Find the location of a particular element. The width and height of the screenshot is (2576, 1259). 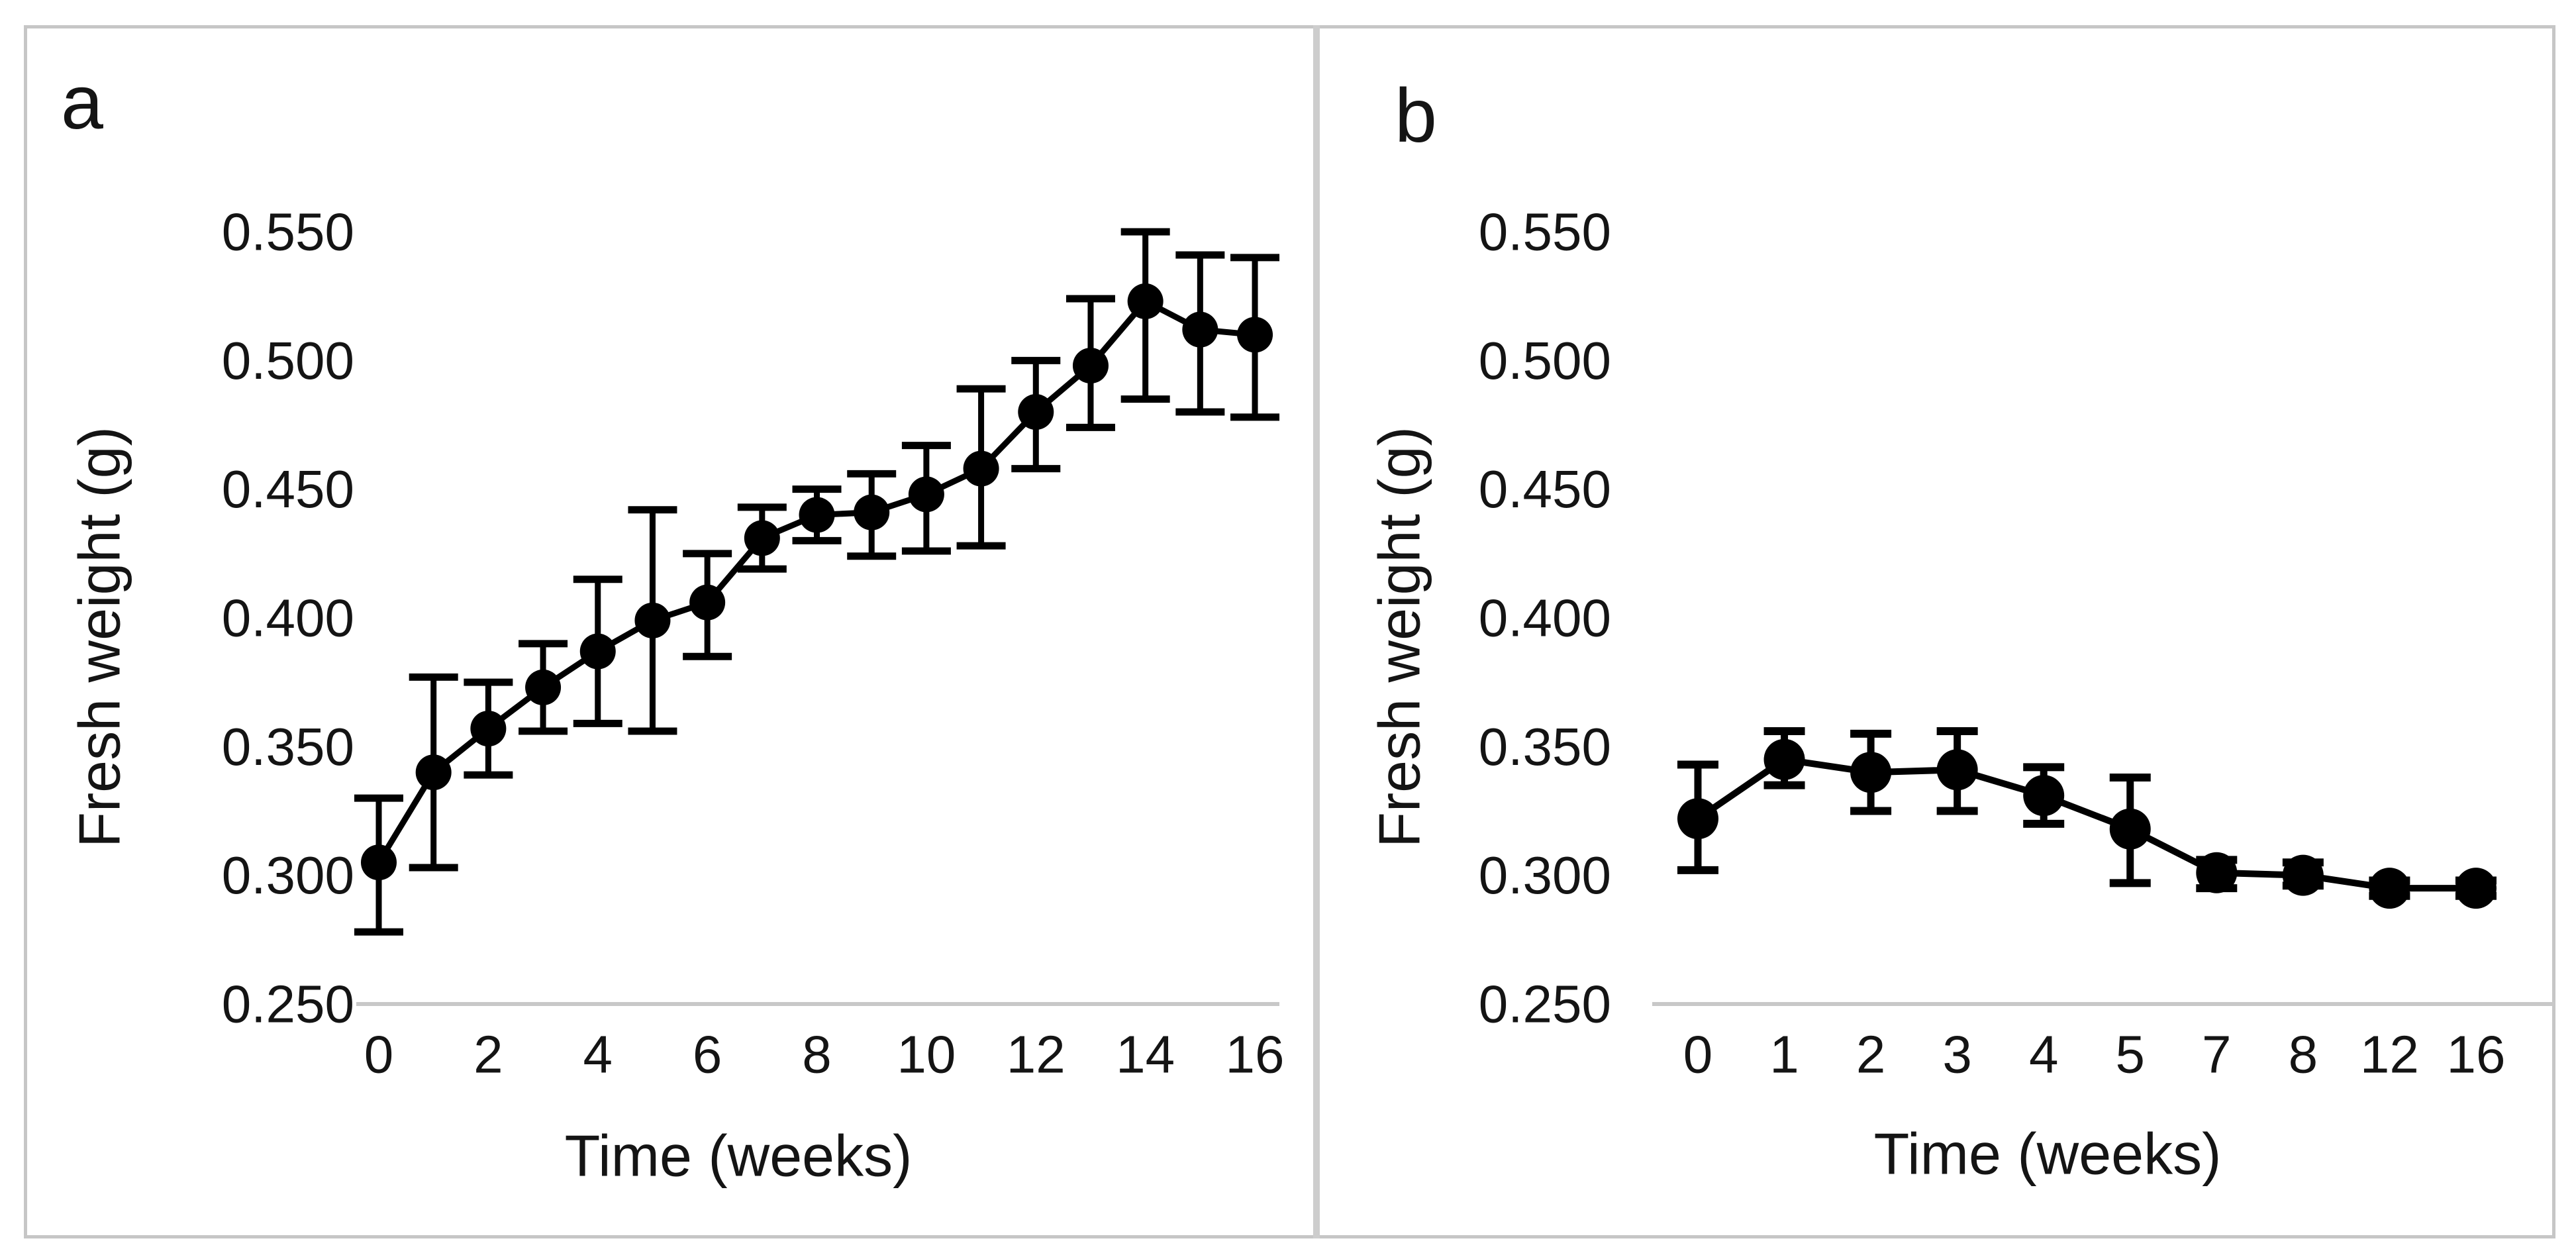

x-tick-label: 3 is located at coordinates (1957, 1054).